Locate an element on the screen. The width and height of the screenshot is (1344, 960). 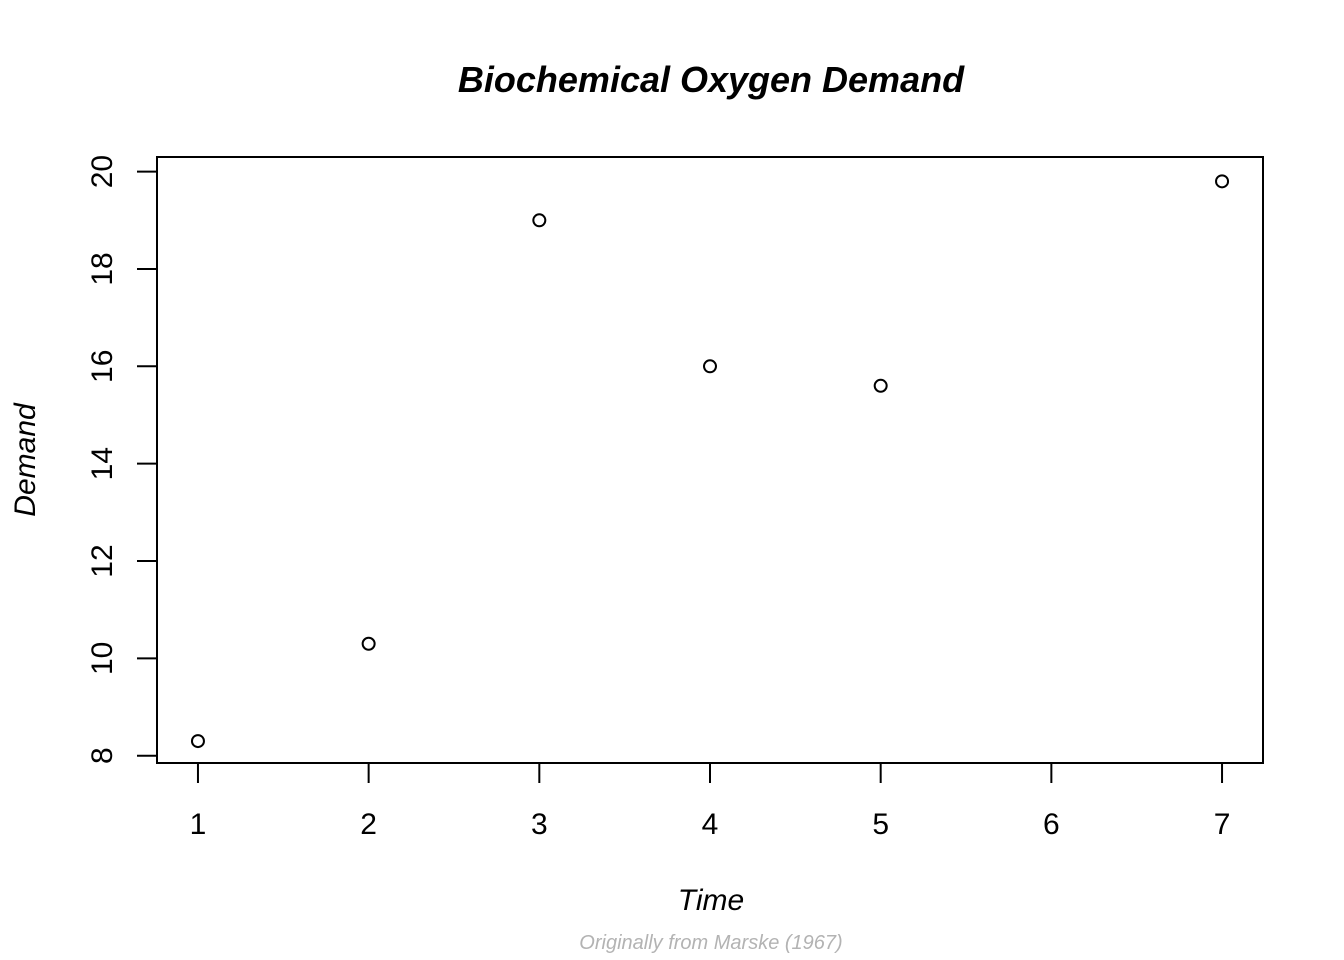
x-tick-label: 2 is located at coordinates (368, 824).